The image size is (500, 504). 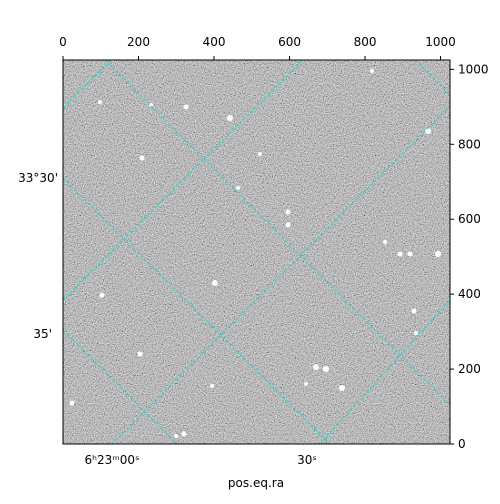 I want to click on ra-tick-label: 30ˢ, so click(x=307, y=460).